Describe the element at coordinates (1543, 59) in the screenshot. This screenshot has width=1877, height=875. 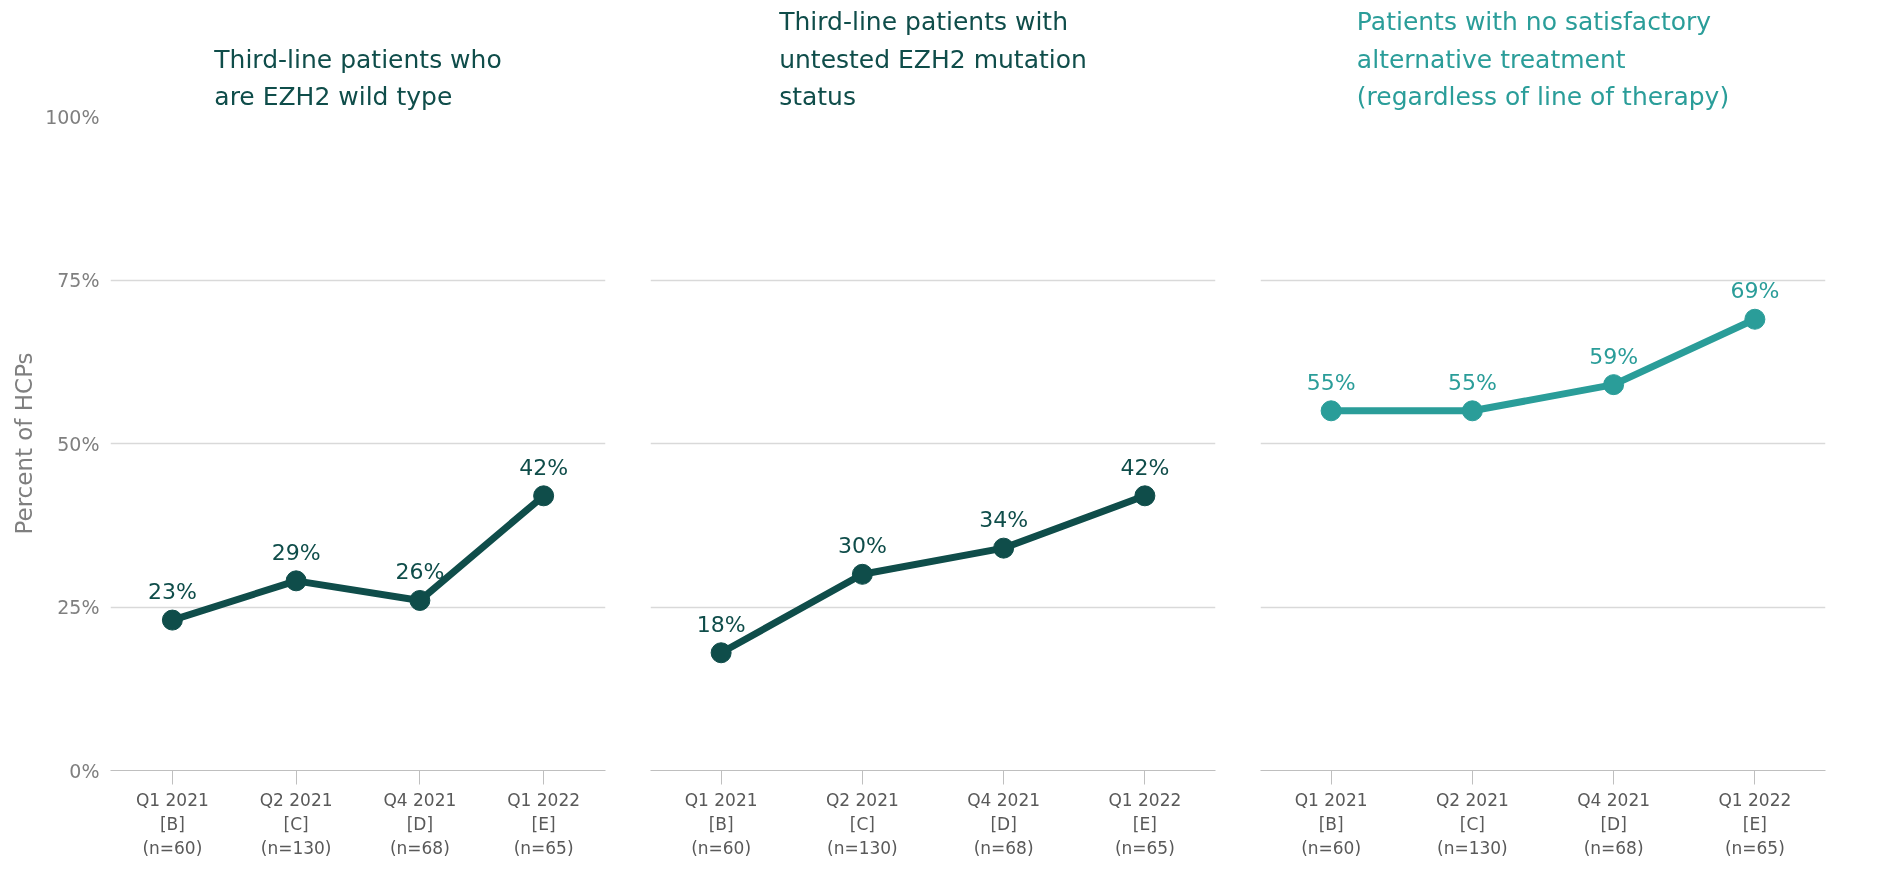
I see `chart-title: Patients with no satisfactory alternative treatment (regardless of line of therapy)` at that location.